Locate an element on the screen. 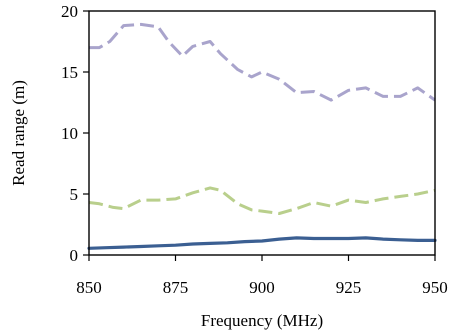 The width and height of the screenshot is (451, 334). x-tick-label: 875 is located at coordinates (176, 287).